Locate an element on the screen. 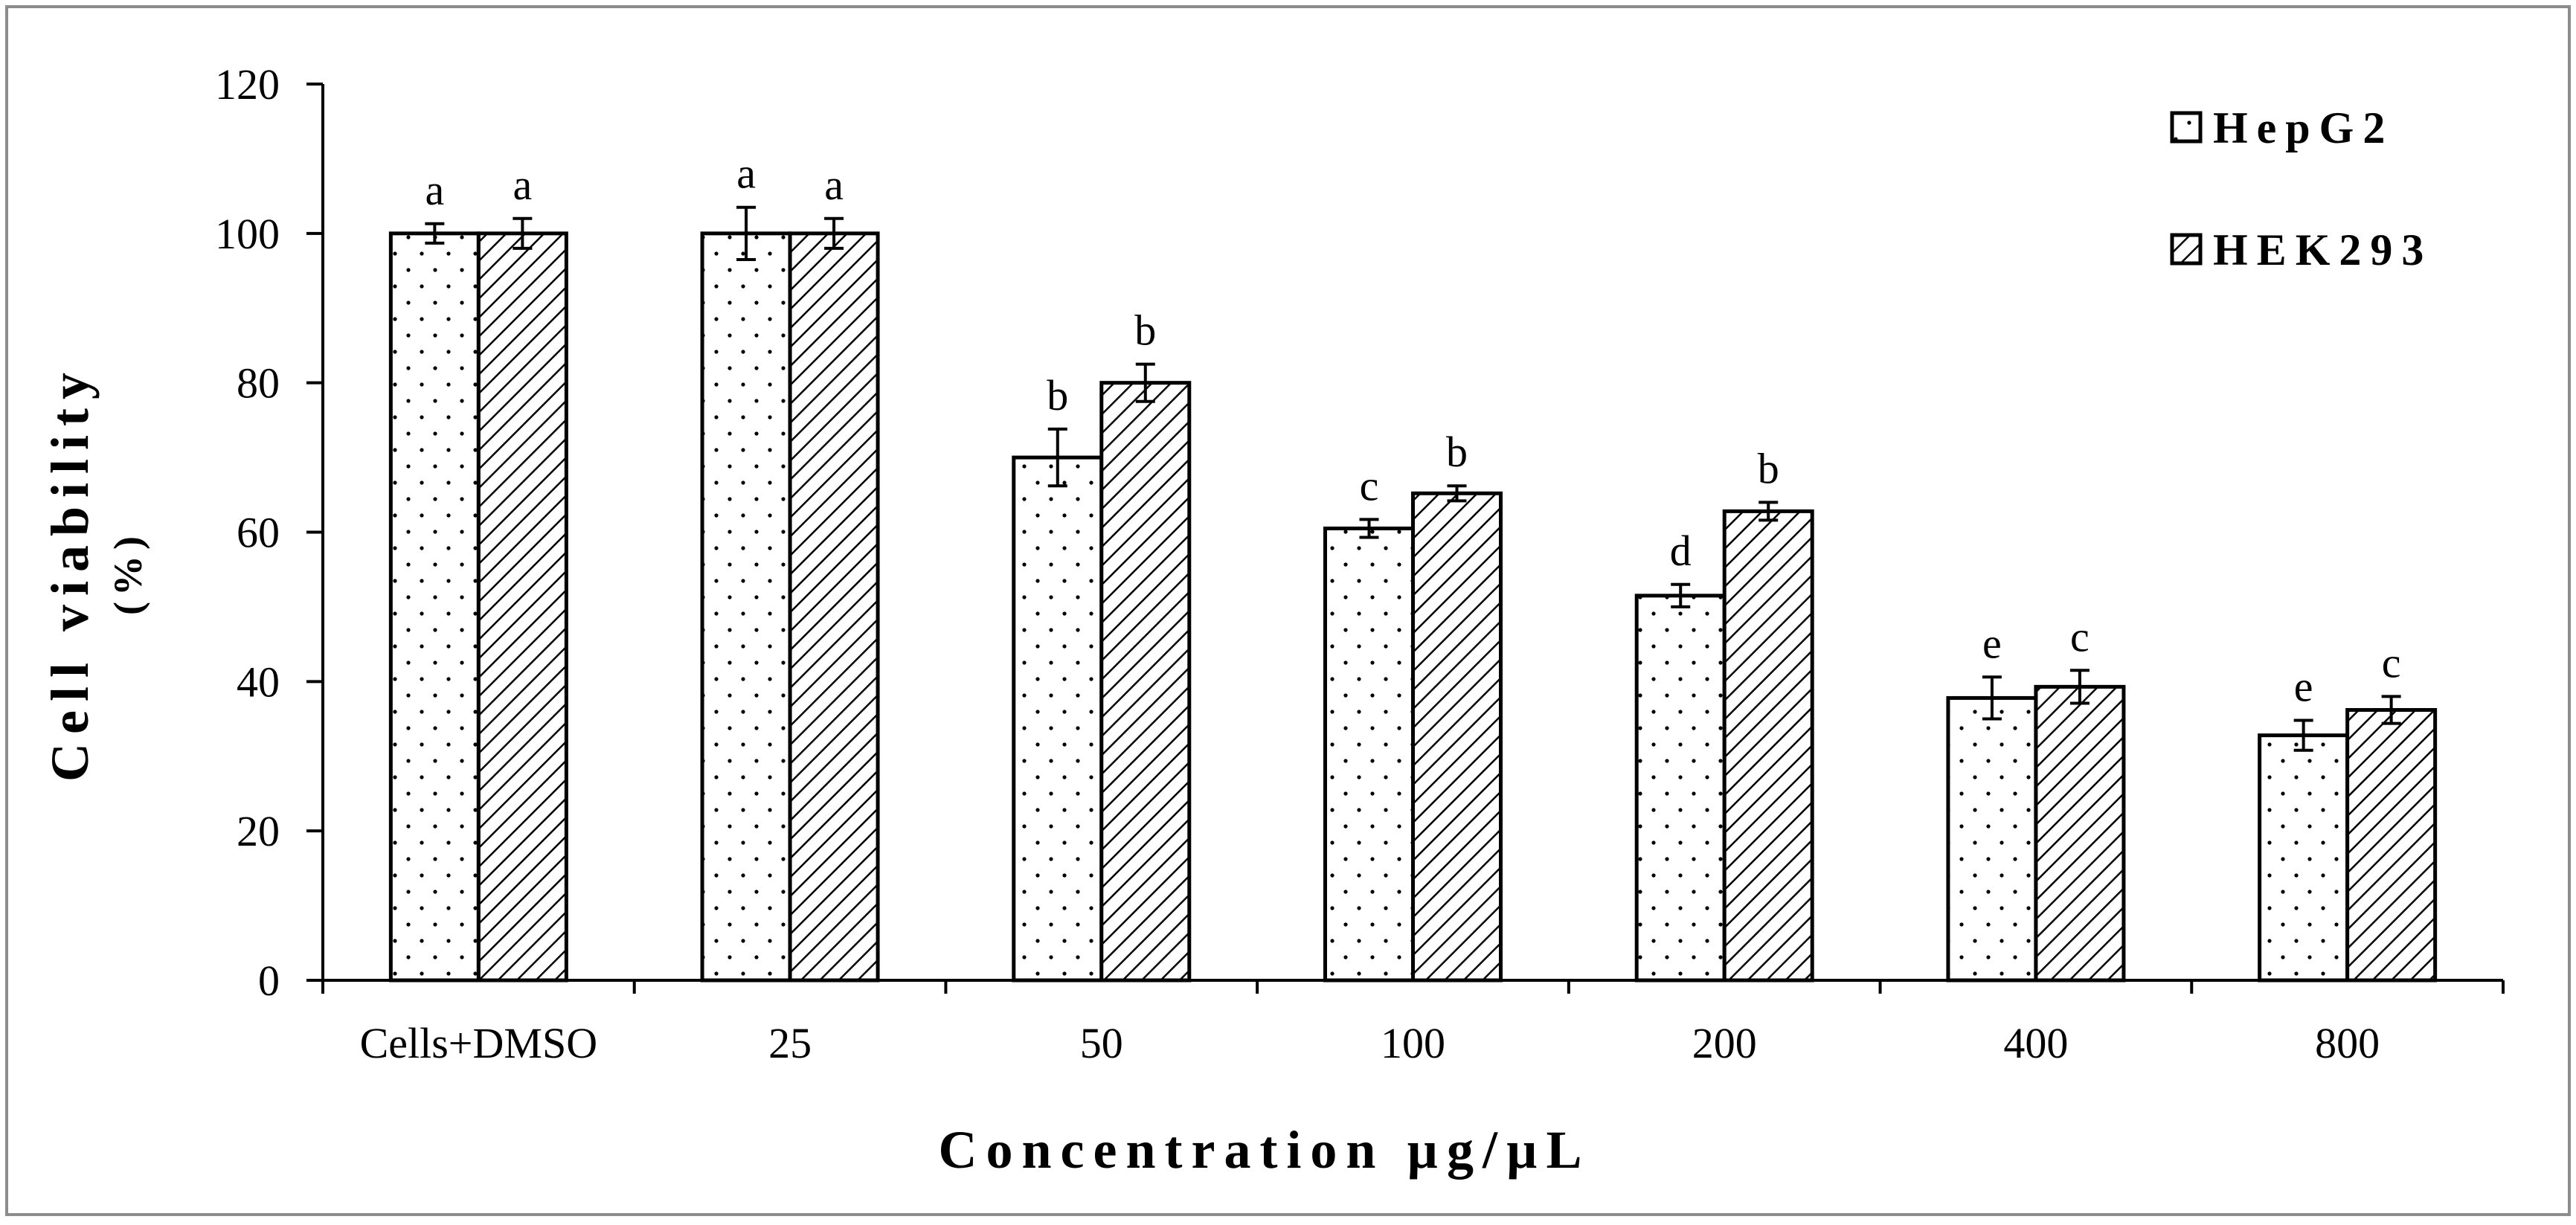 This screenshot has width=2576, height=1225. legend-label-hek293: HEK293 is located at coordinates (2322, 249).